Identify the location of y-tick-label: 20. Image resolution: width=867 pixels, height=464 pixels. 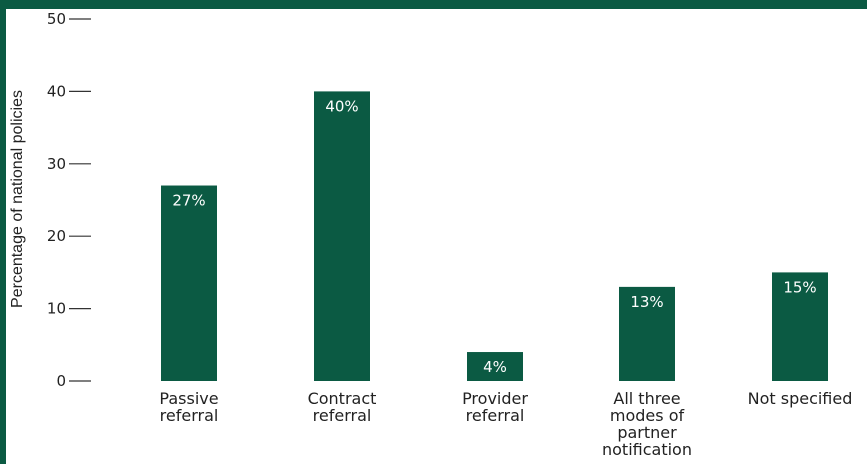
(56, 236).